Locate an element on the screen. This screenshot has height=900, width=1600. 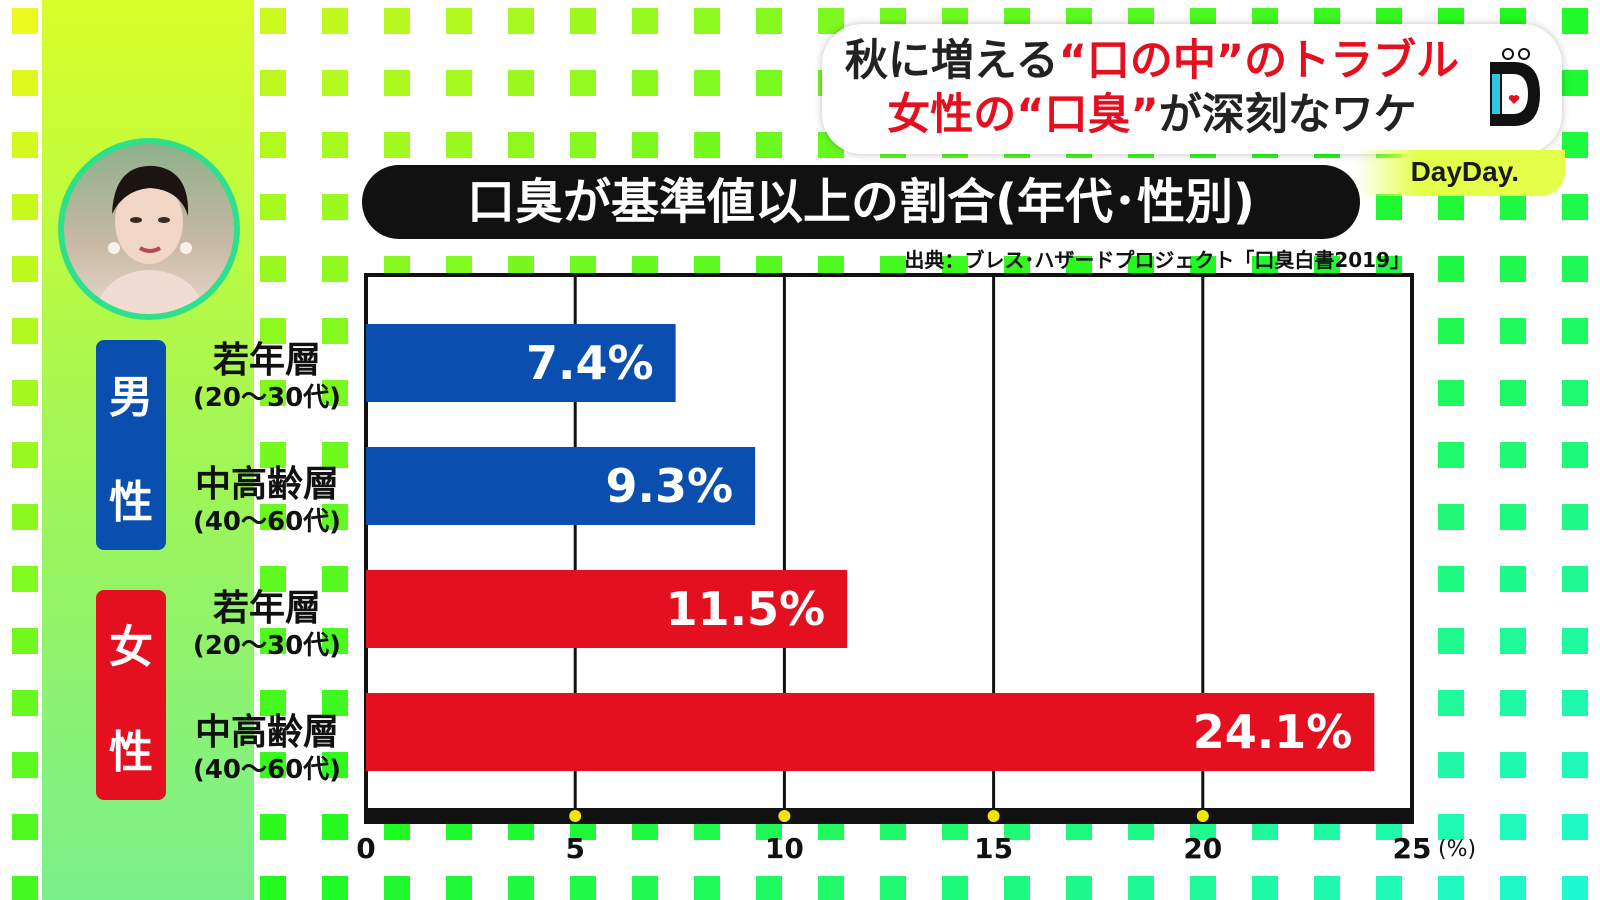
headline-segment: が深刻なワケ is located at coordinates (1287, 115).